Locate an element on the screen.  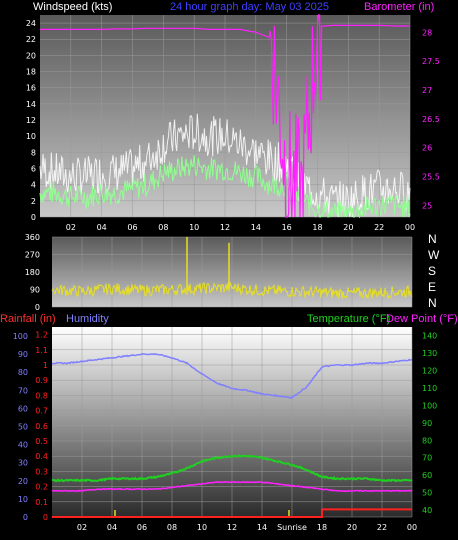
wind-x-tick-label: 00 is located at coordinates (410, 227).